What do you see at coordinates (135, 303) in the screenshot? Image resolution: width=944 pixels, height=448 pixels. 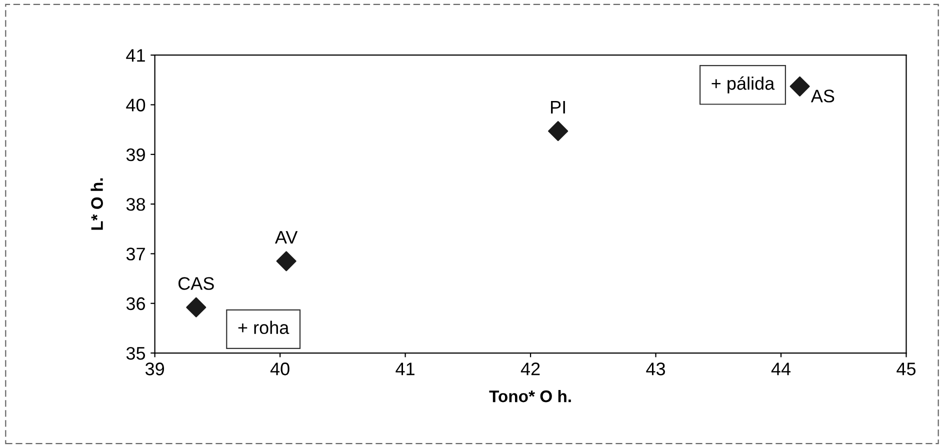 I see `y-tick-label: 36` at bounding box center [135, 303].